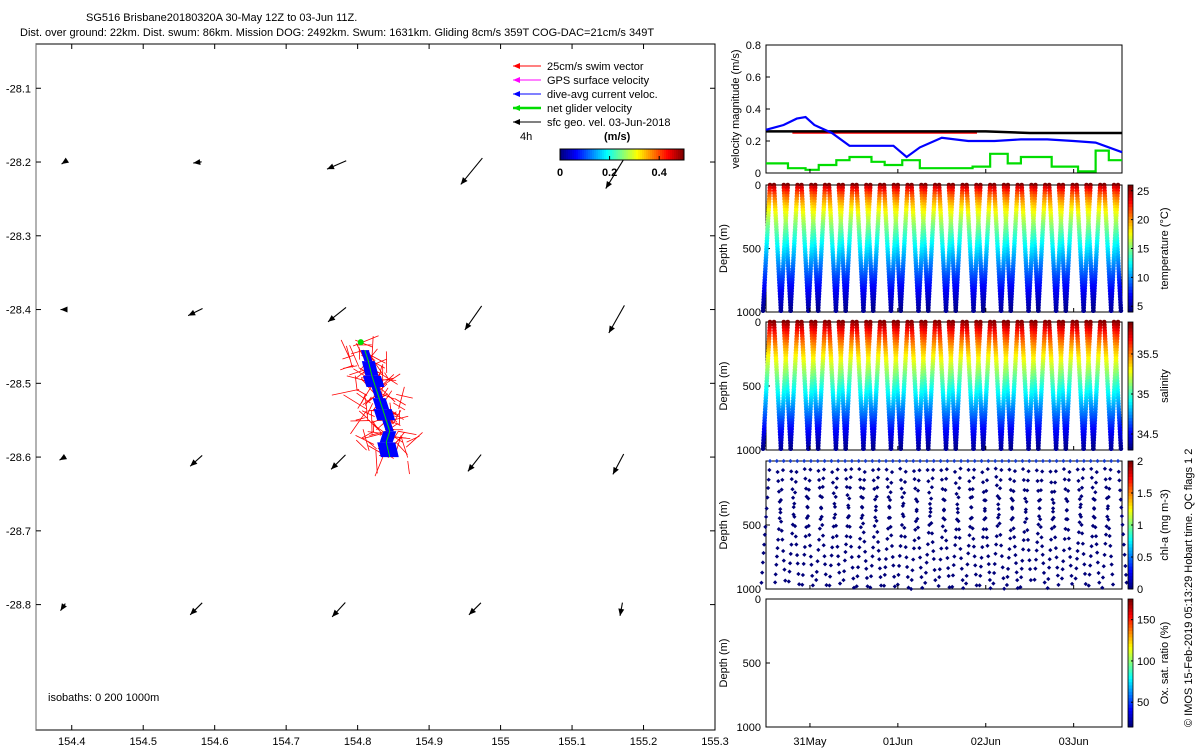 The image size is (1200, 750). Describe the element at coordinates (143, 742) in the screenshot. I see `map-x-tick-label: 154.5` at that location.